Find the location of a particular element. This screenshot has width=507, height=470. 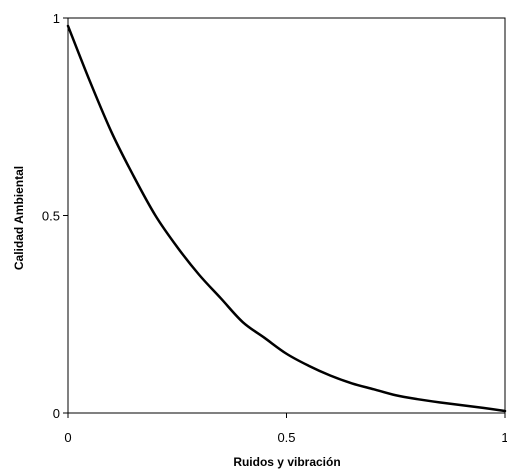

y-tick-label-2: 1 is located at coordinates (56, 18).